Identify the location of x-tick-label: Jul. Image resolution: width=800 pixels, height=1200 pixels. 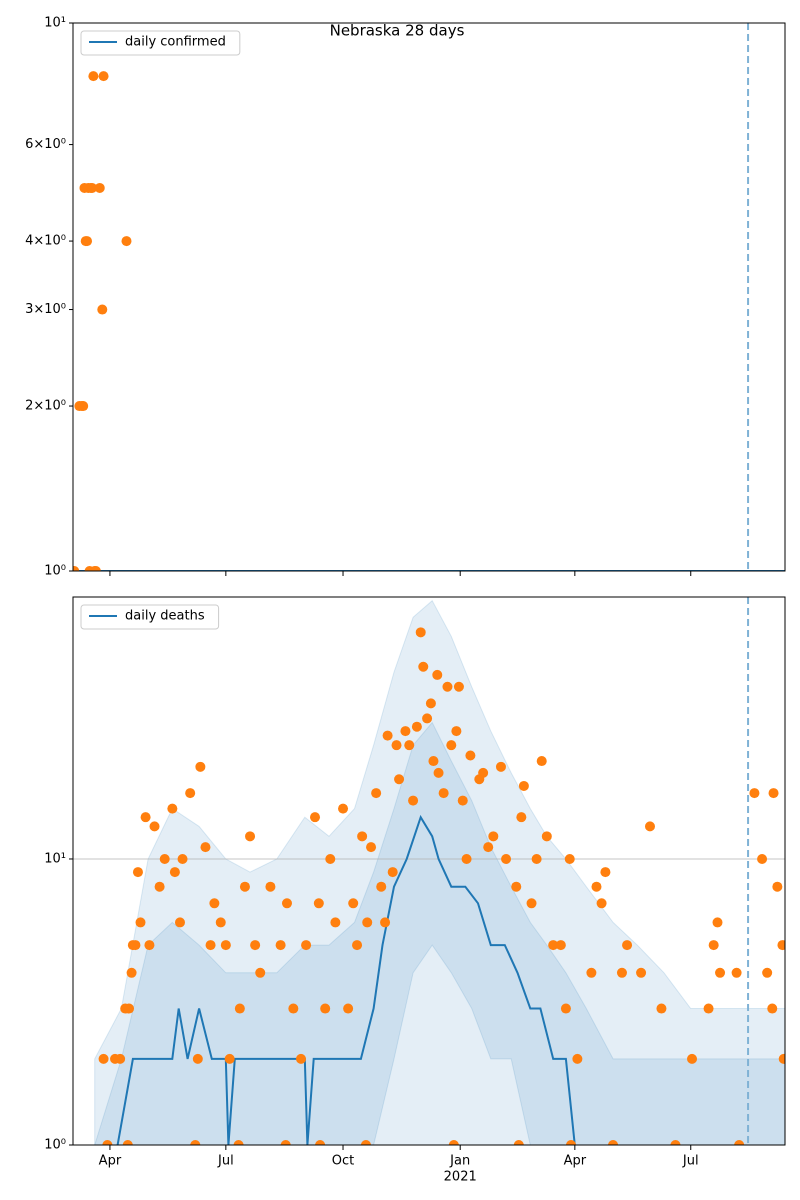
(690, 1161).